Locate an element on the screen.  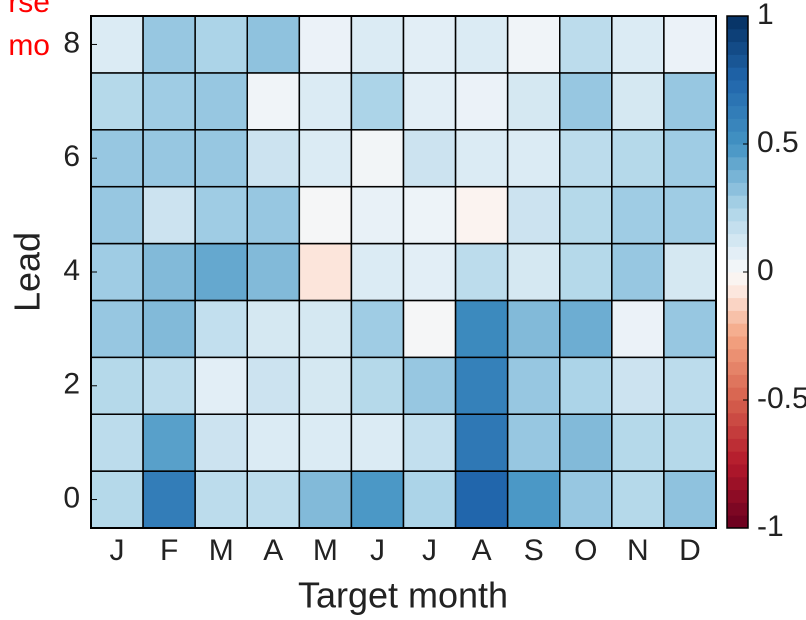
y-tick-label: 2 is located at coordinates (71, 384).